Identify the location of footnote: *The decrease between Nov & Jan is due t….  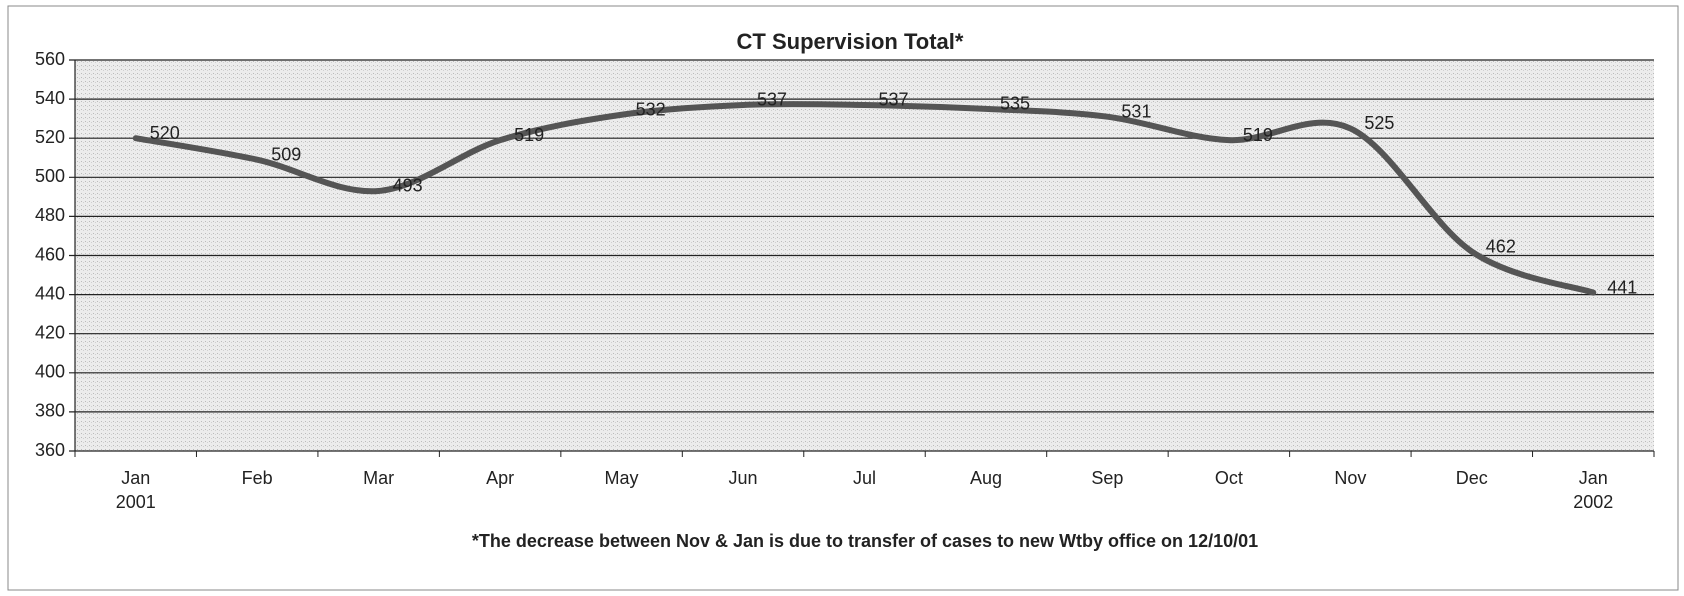
(865, 541).